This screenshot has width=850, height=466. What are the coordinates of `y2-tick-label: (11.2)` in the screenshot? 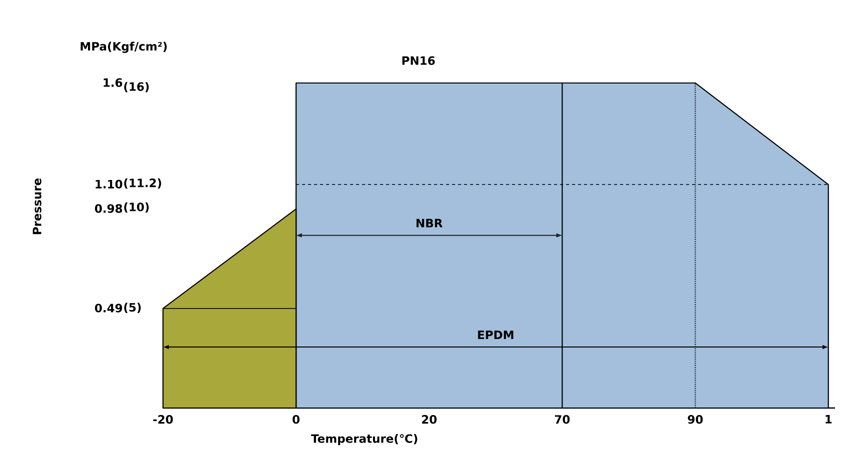 It's located at (143, 183).